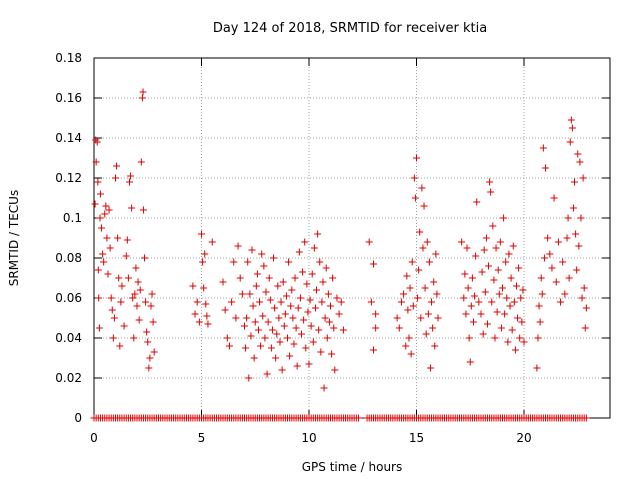  I want to click on x-axis-label: GPS time / hours, so click(352, 467).